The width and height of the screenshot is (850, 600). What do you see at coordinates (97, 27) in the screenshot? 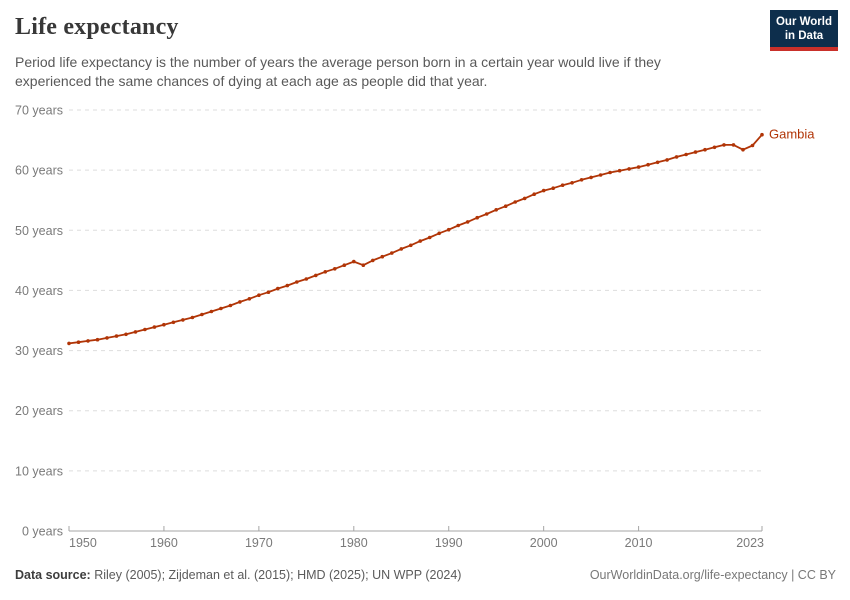
I see `page-title: Life expectancy` at bounding box center [97, 27].